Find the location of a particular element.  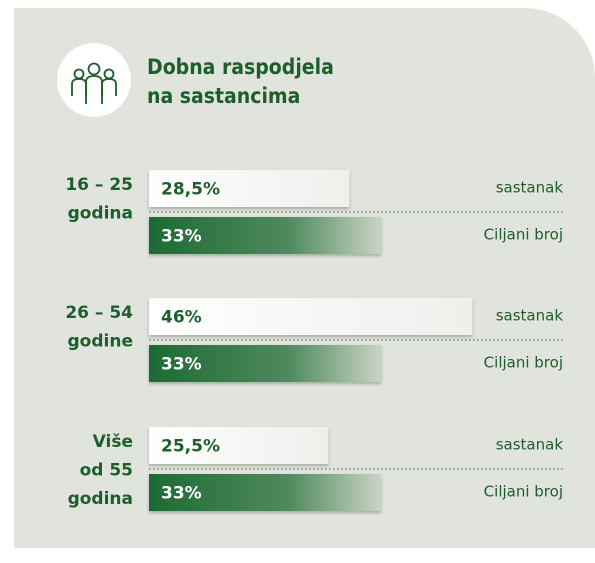

people-icon is located at coordinates (94, 83).